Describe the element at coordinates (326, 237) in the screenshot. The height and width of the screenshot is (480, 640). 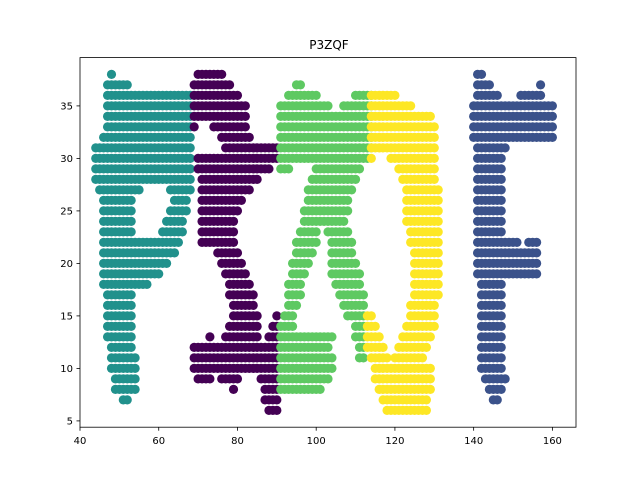
I see `series-Z` at that location.